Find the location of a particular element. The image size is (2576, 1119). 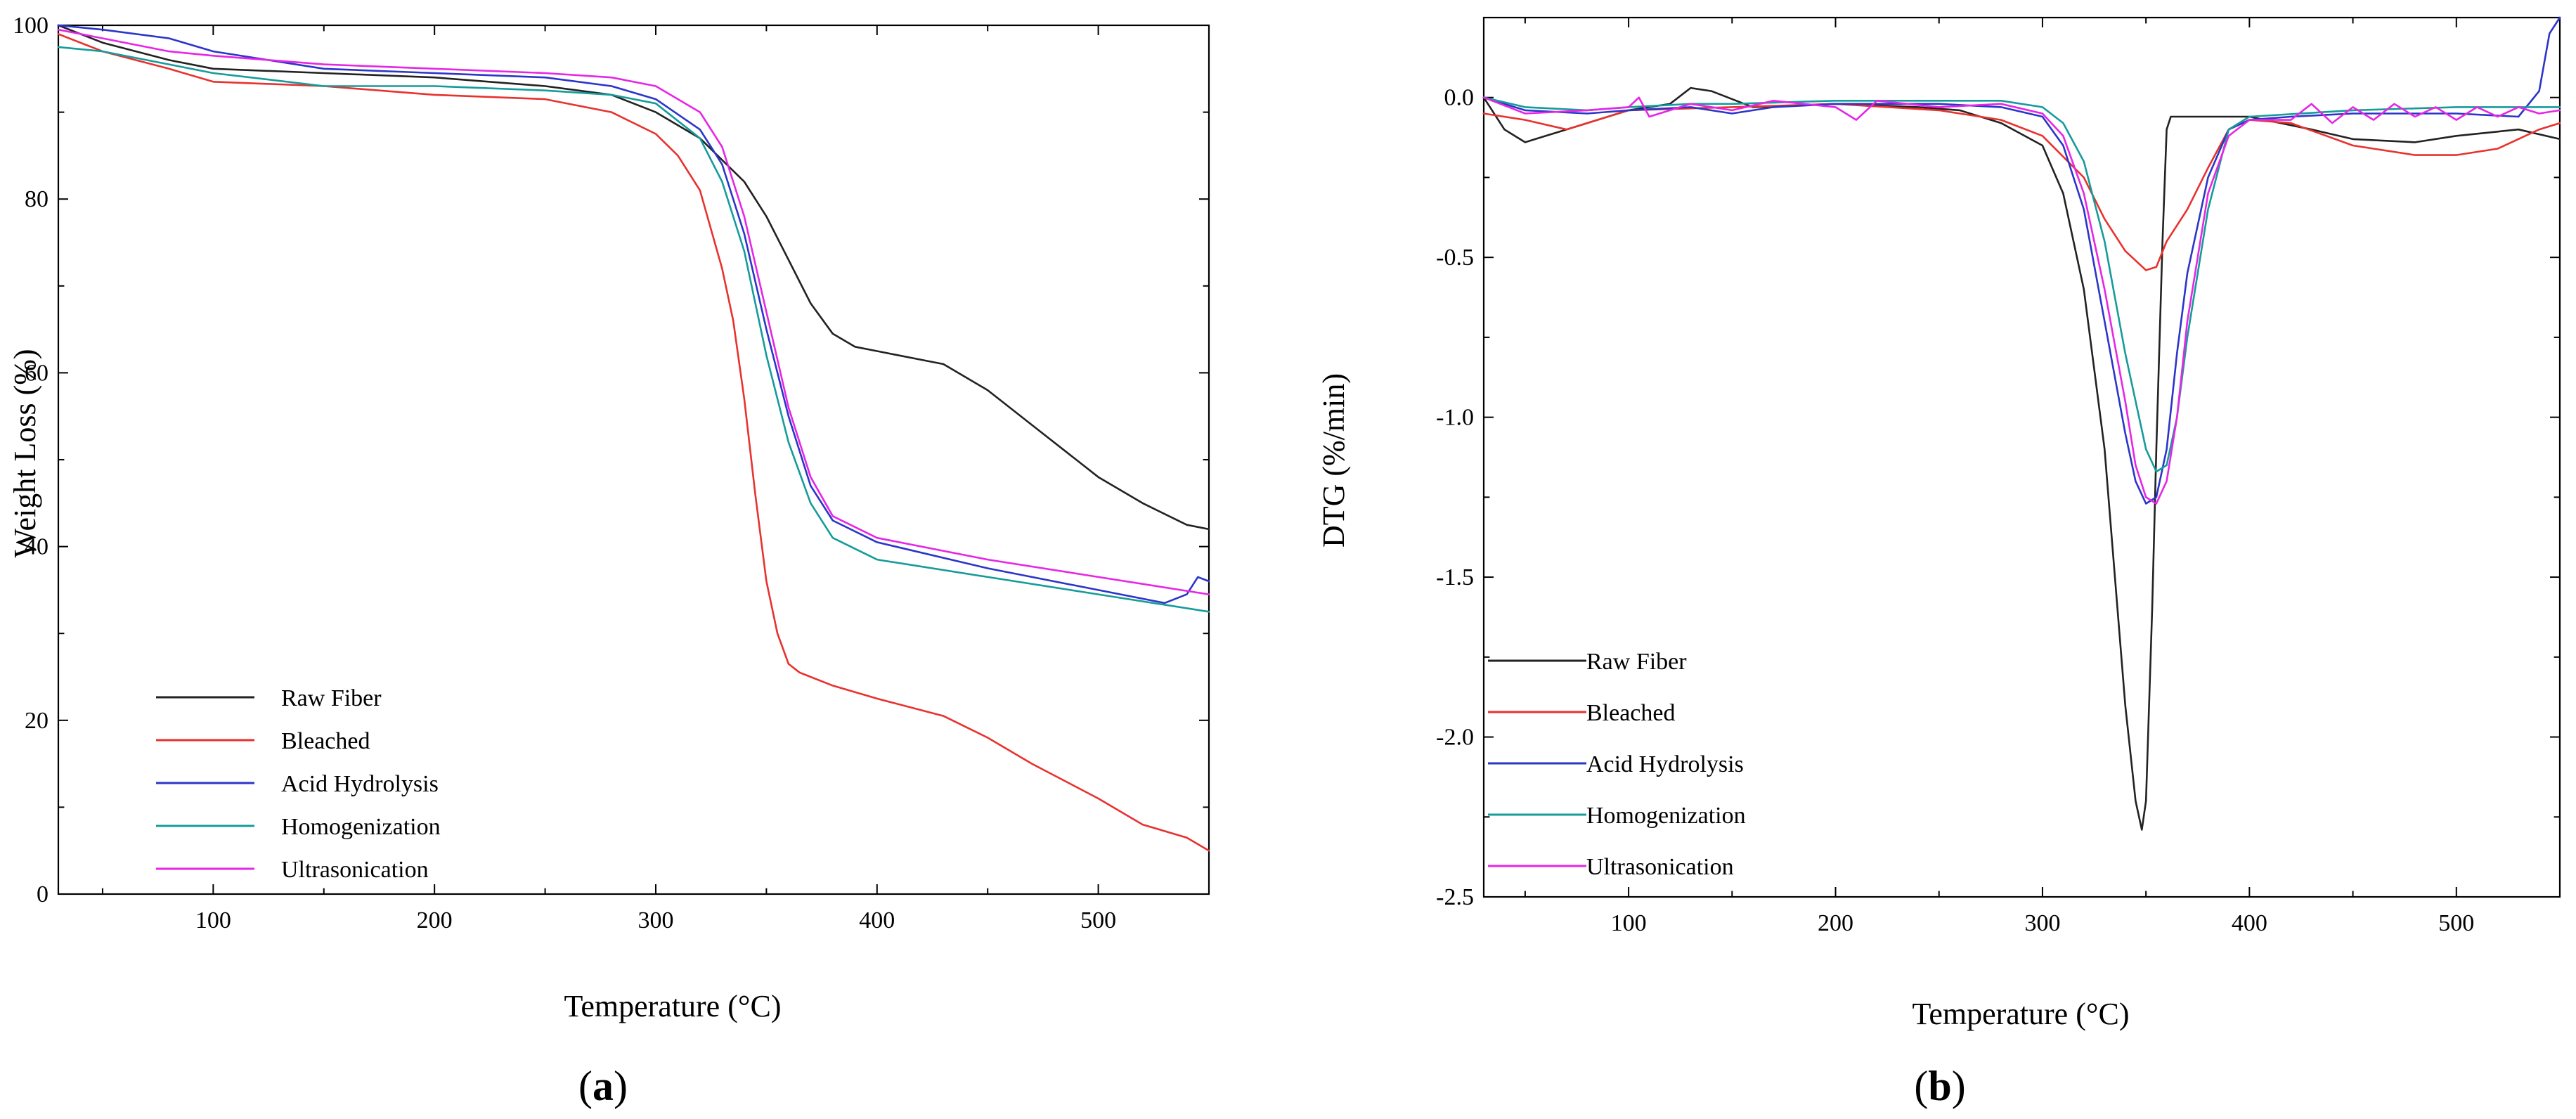

x-tick-label-a: 500 is located at coordinates (1098, 920).